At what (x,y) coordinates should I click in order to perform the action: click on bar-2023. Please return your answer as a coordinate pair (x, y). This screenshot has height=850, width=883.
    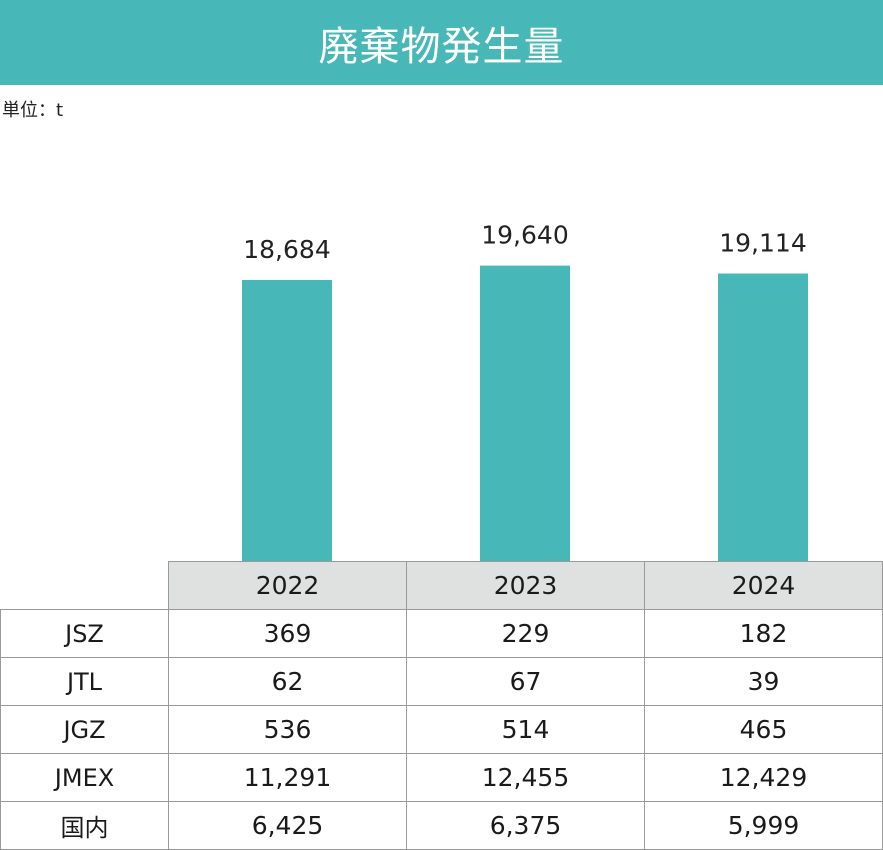
    Looking at the image, I should click on (525, 413).